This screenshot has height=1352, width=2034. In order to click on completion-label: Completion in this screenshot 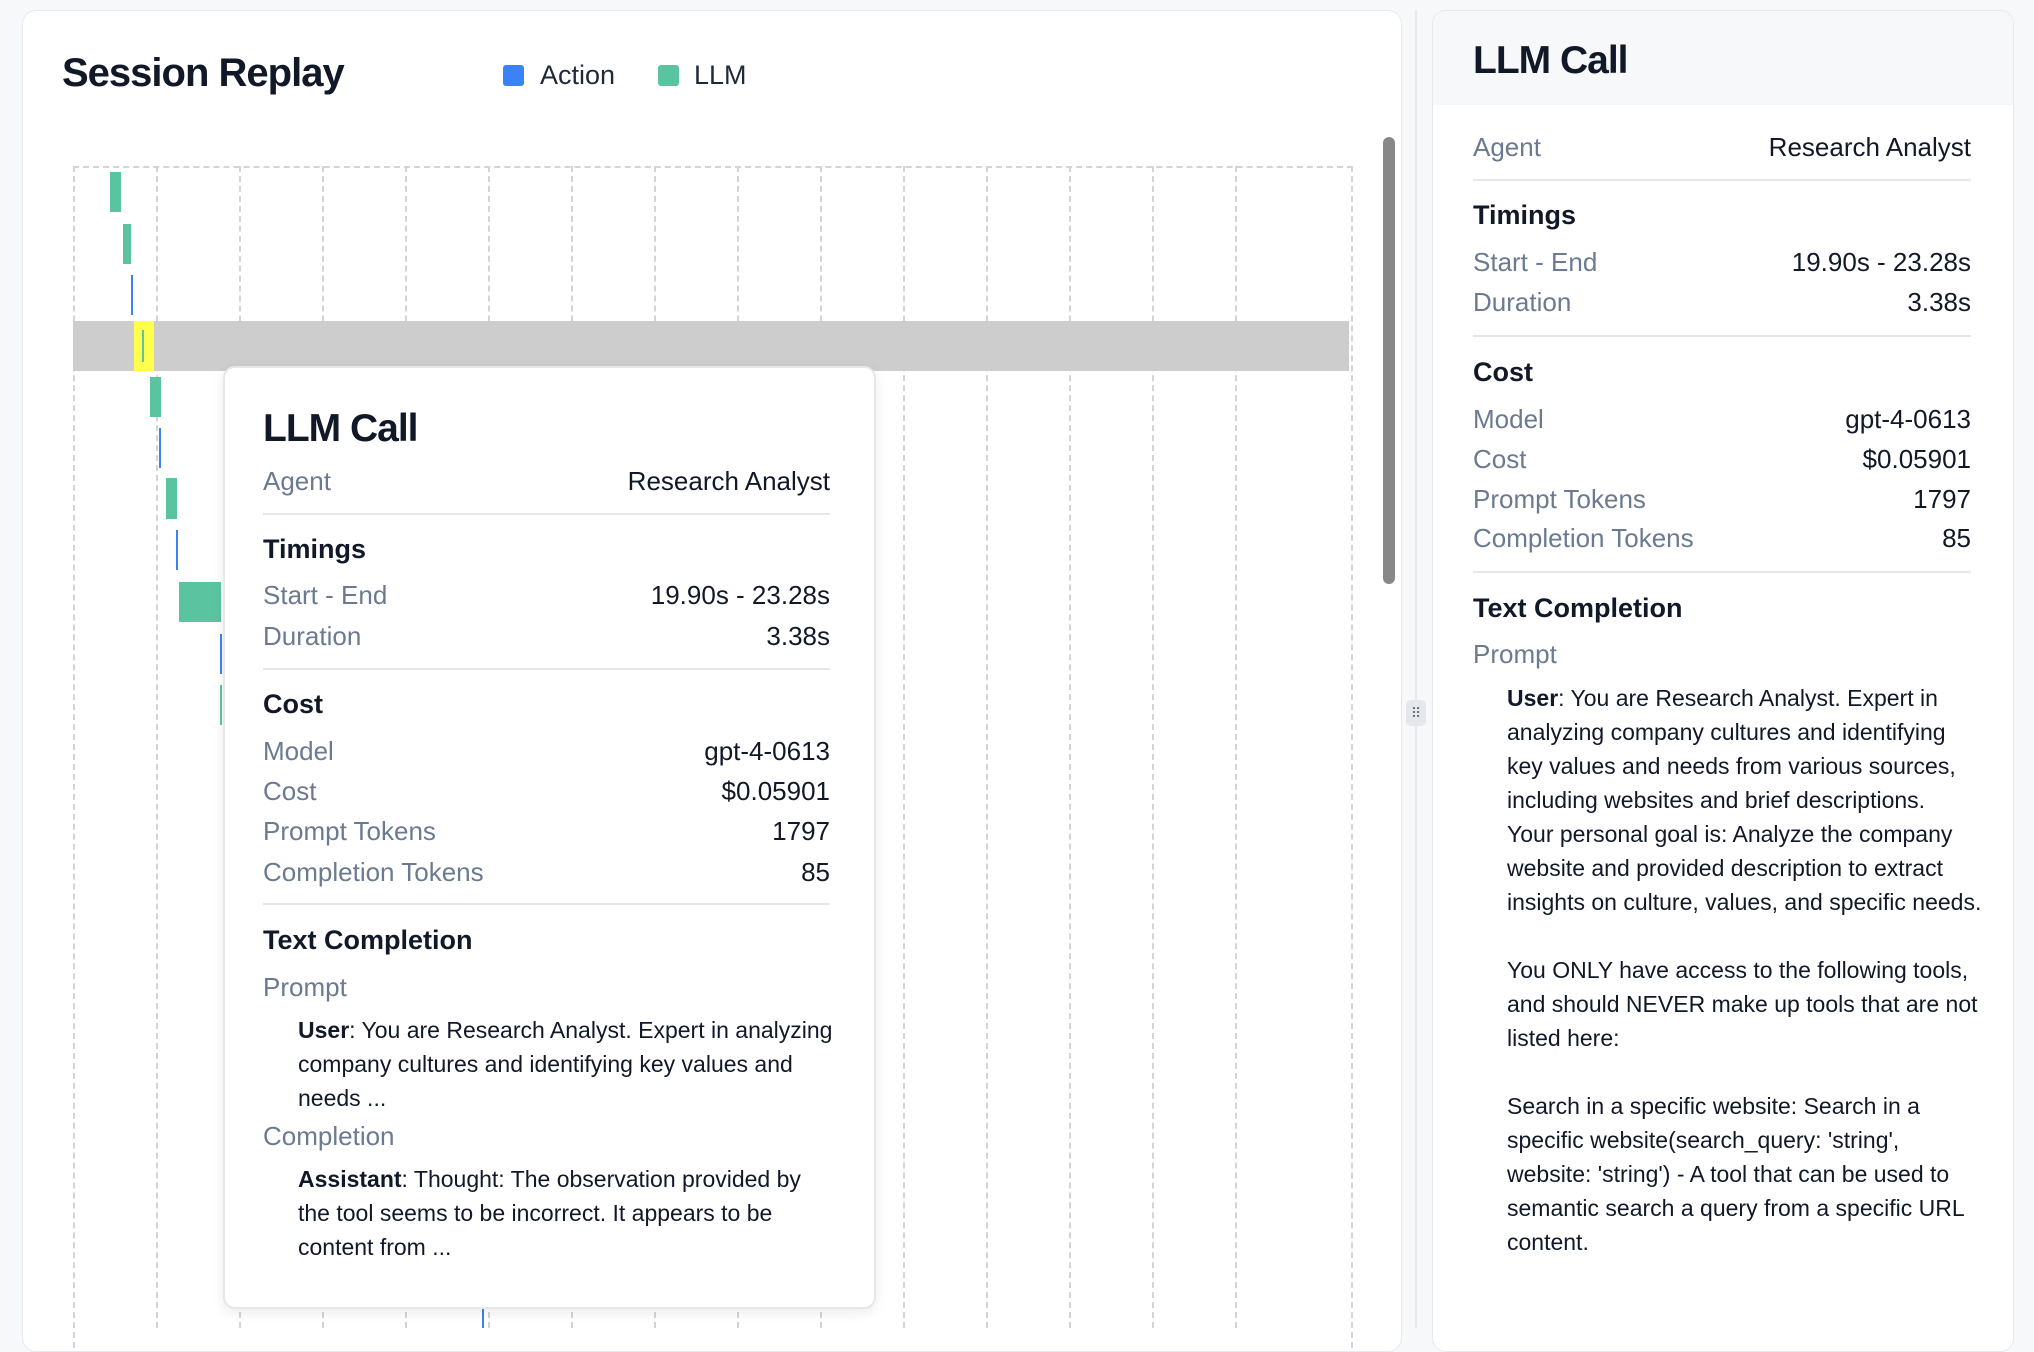, I will do `click(329, 1136)`.